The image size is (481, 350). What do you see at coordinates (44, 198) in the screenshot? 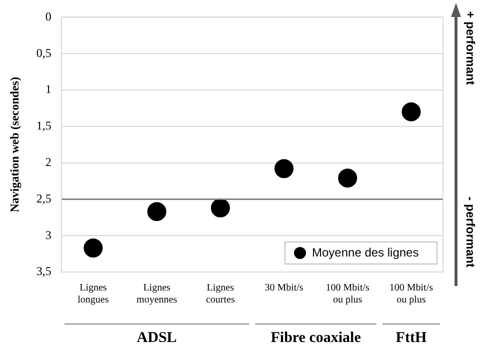
I see `y-tick-label: 2,5` at bounding box center [44, 198].